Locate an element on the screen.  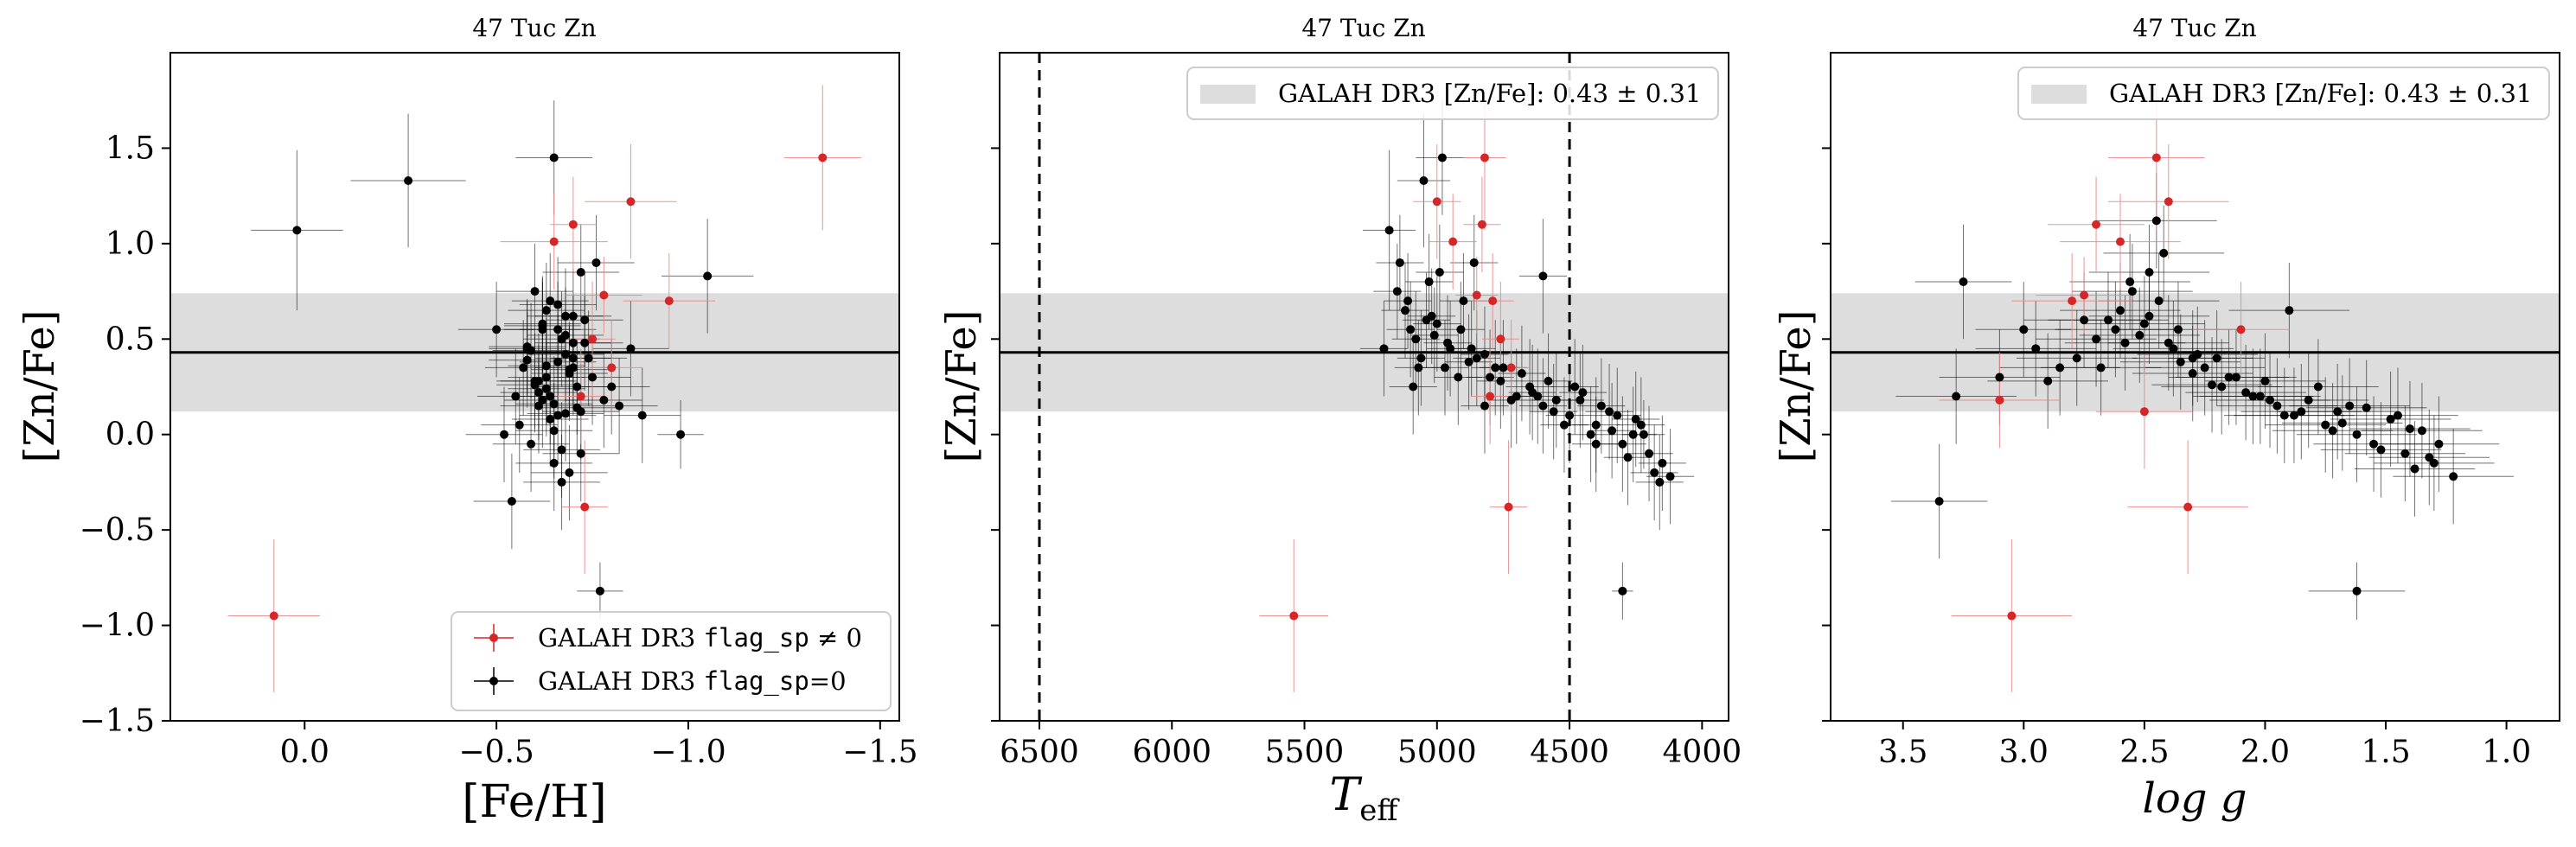
x-tick-label: 1.0 is located at coordinates (2507, 752).